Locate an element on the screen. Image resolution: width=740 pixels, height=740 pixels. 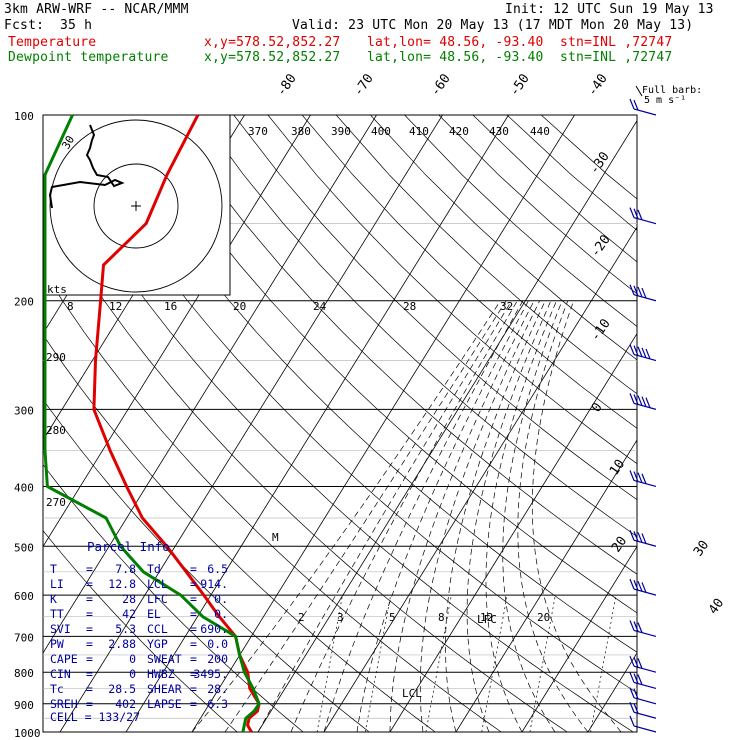
pressure-tick-label: 200 is located at coordinates (24, 302).